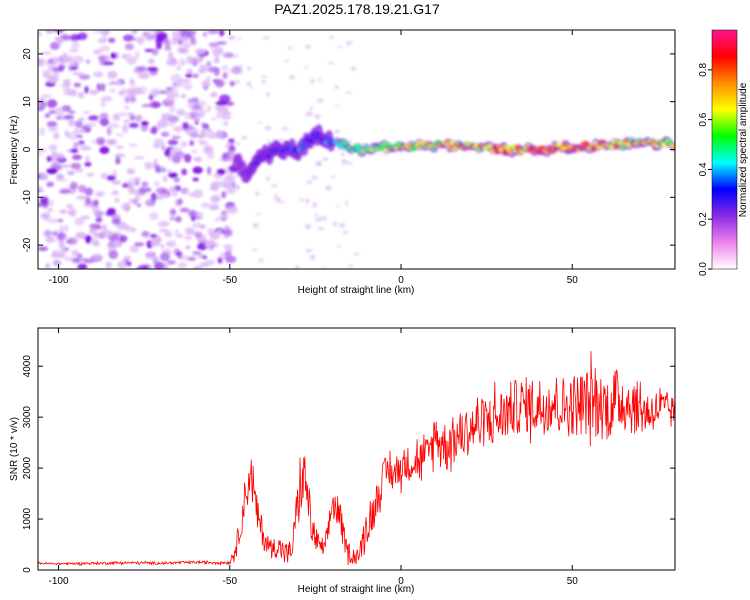 The image size is (750, 600). Describe the element at coordinates (27, 417) in the screenshot. I see `snr-y-tick-label: 3000` at that location.